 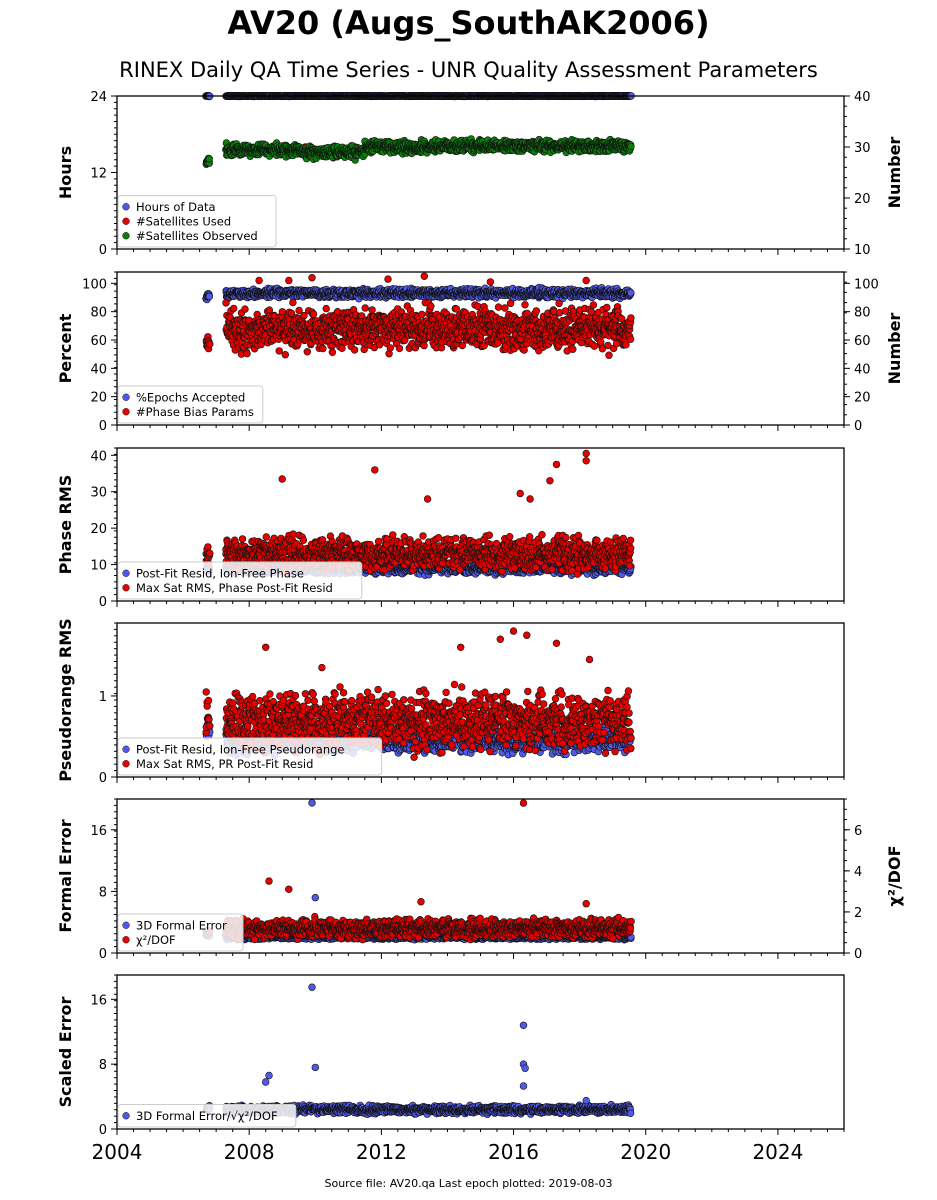 I want to click on y2-tick-label: 80, so click(x=862, y=313).